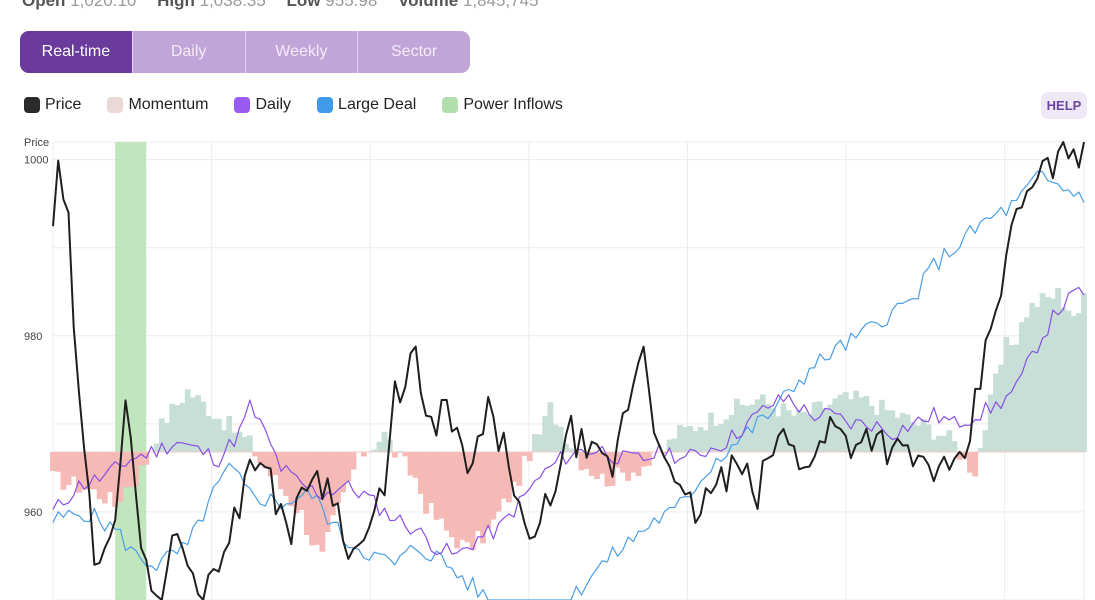  I want to click on tab-daily: Daily, so click(188, 52).